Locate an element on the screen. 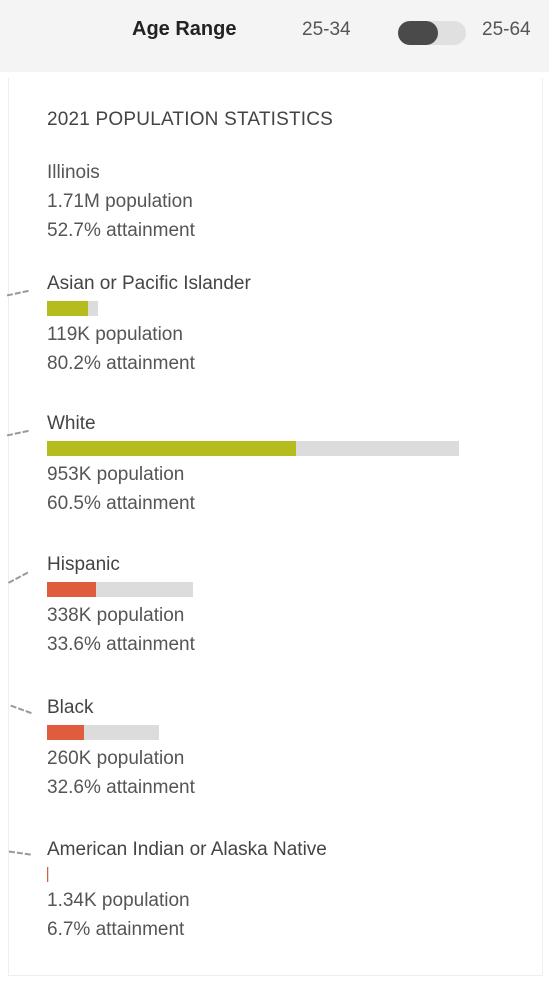  group-attainment: 33.6% attainment is located at coordinates (121, 644).